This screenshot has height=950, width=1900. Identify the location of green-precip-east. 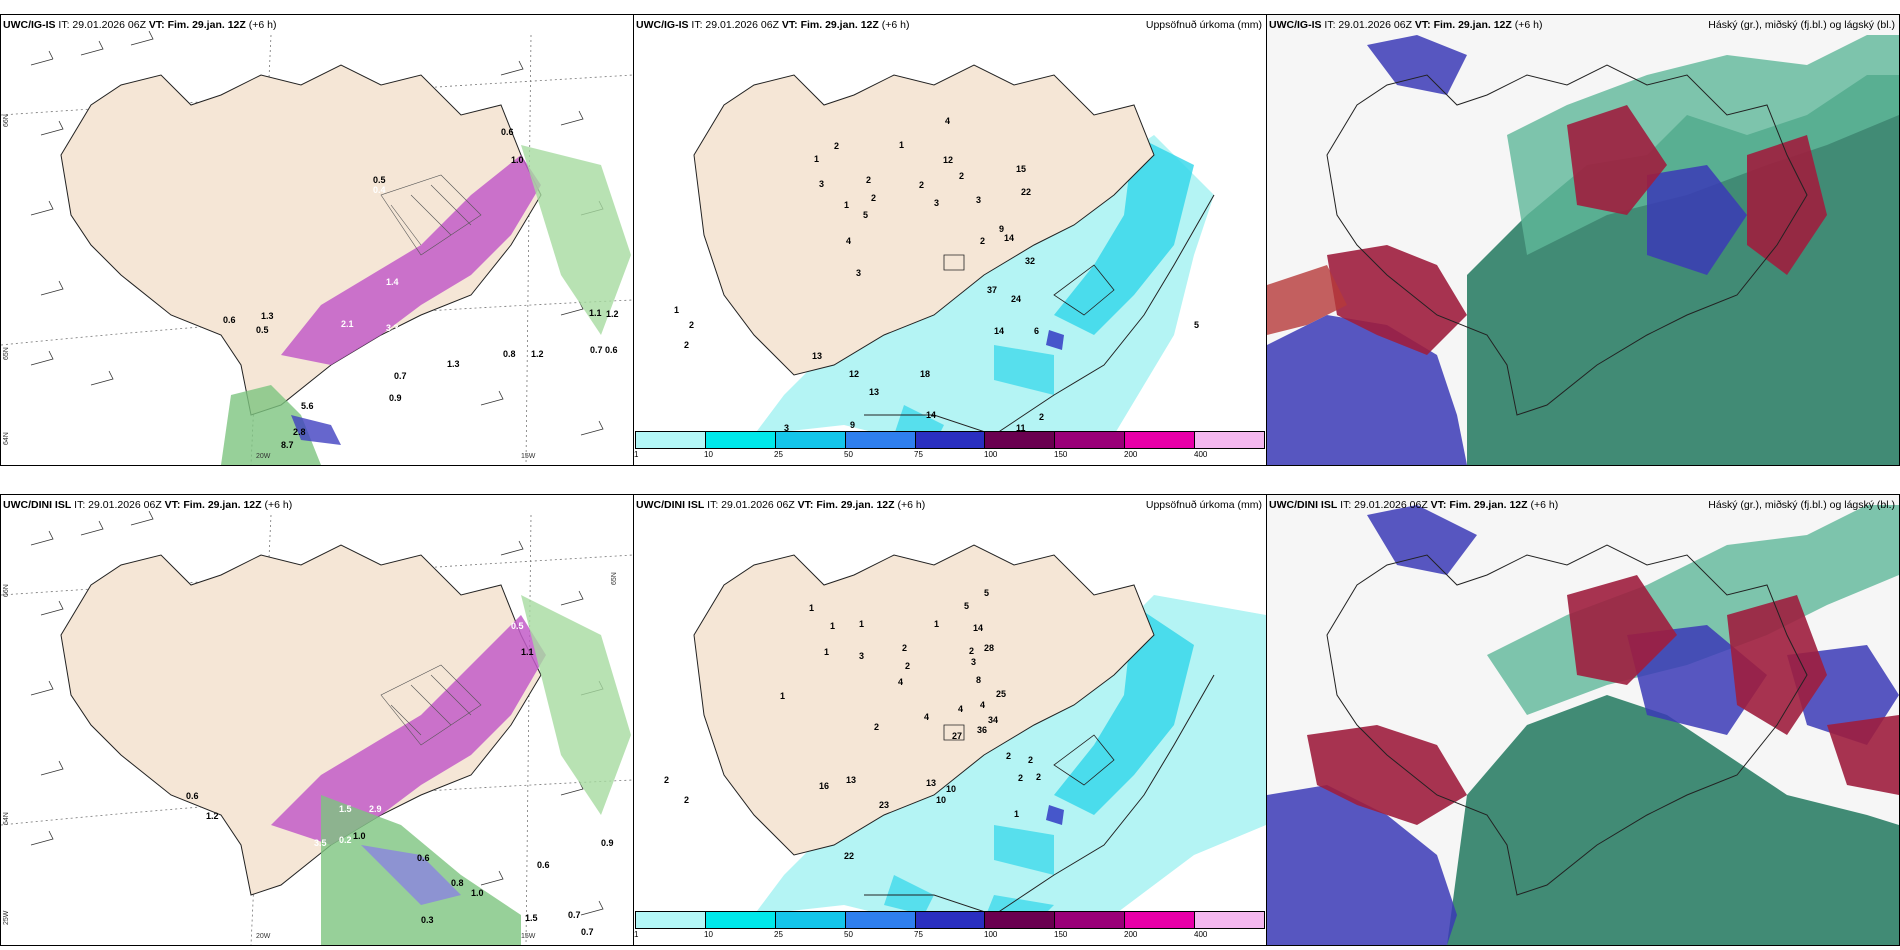
(576, 240).